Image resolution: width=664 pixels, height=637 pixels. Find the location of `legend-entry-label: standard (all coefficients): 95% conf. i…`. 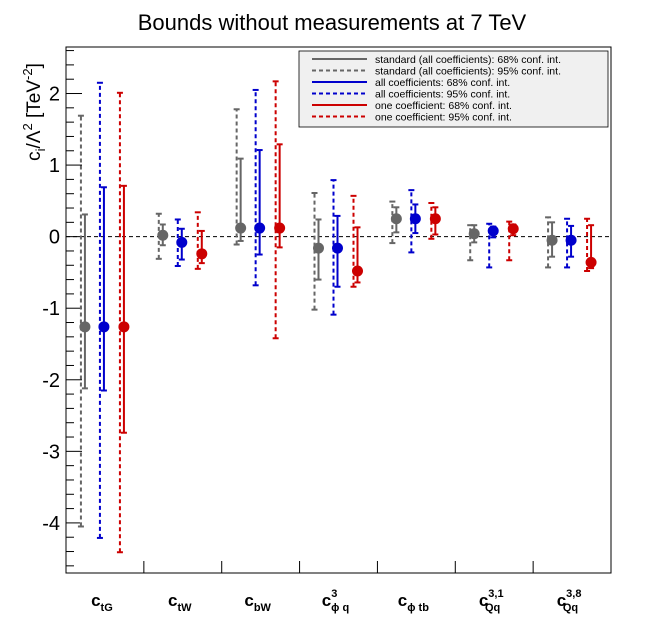

legend-entry-label: standard (all coefficients): 95% conf. i… is located at coordinates (468, 72).